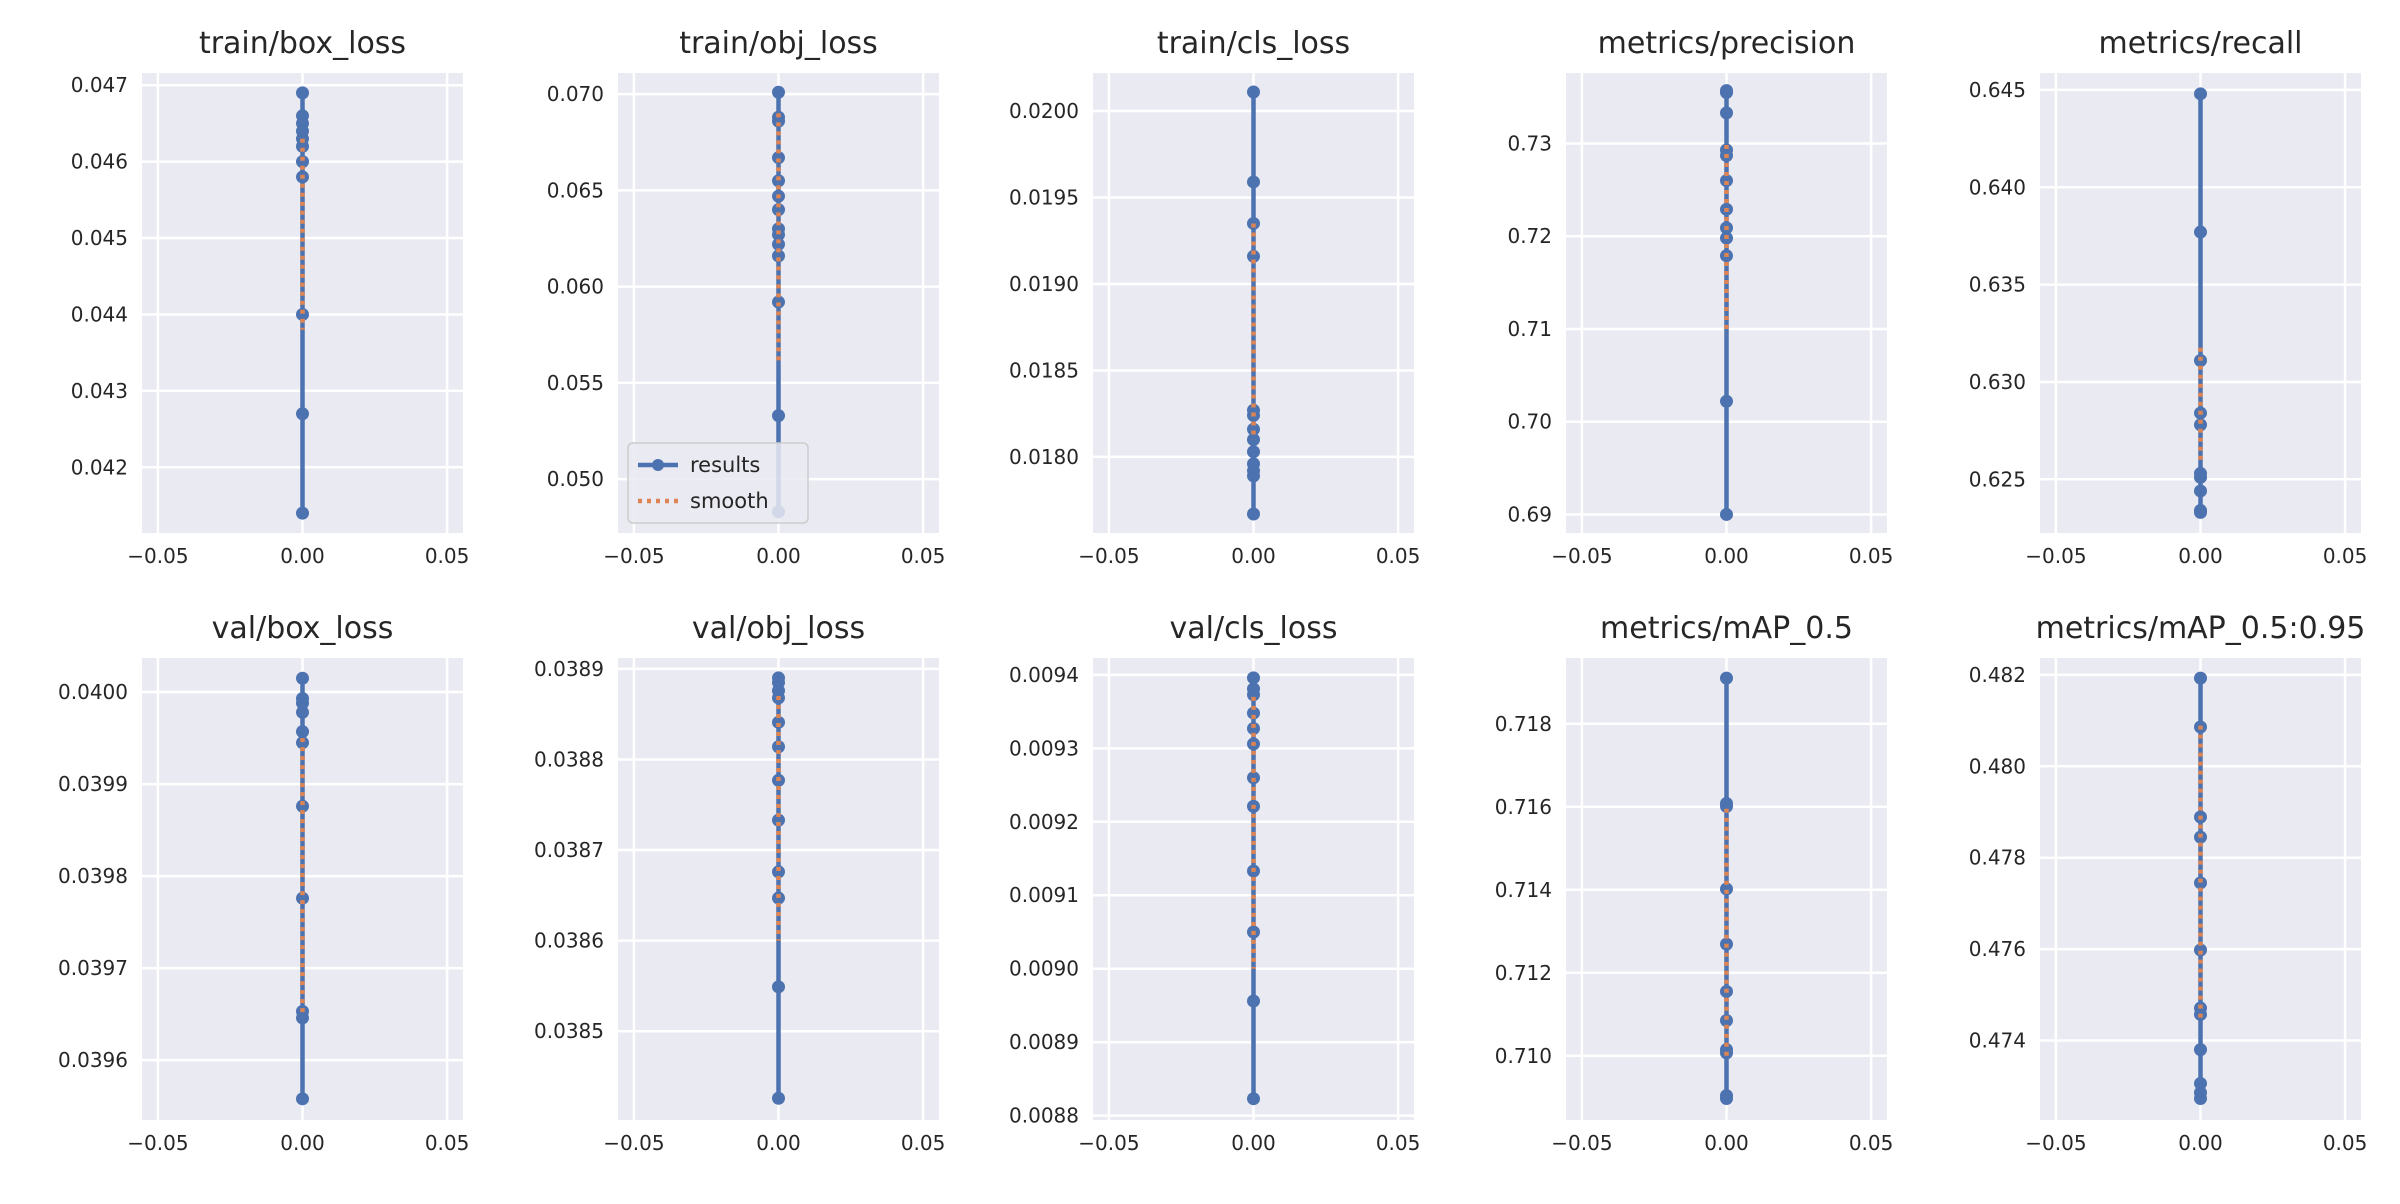 The image size is (2400, 1204). I want to click on subplot-title: metrics/mAP_0.5:0.95, so click(2201, 628).